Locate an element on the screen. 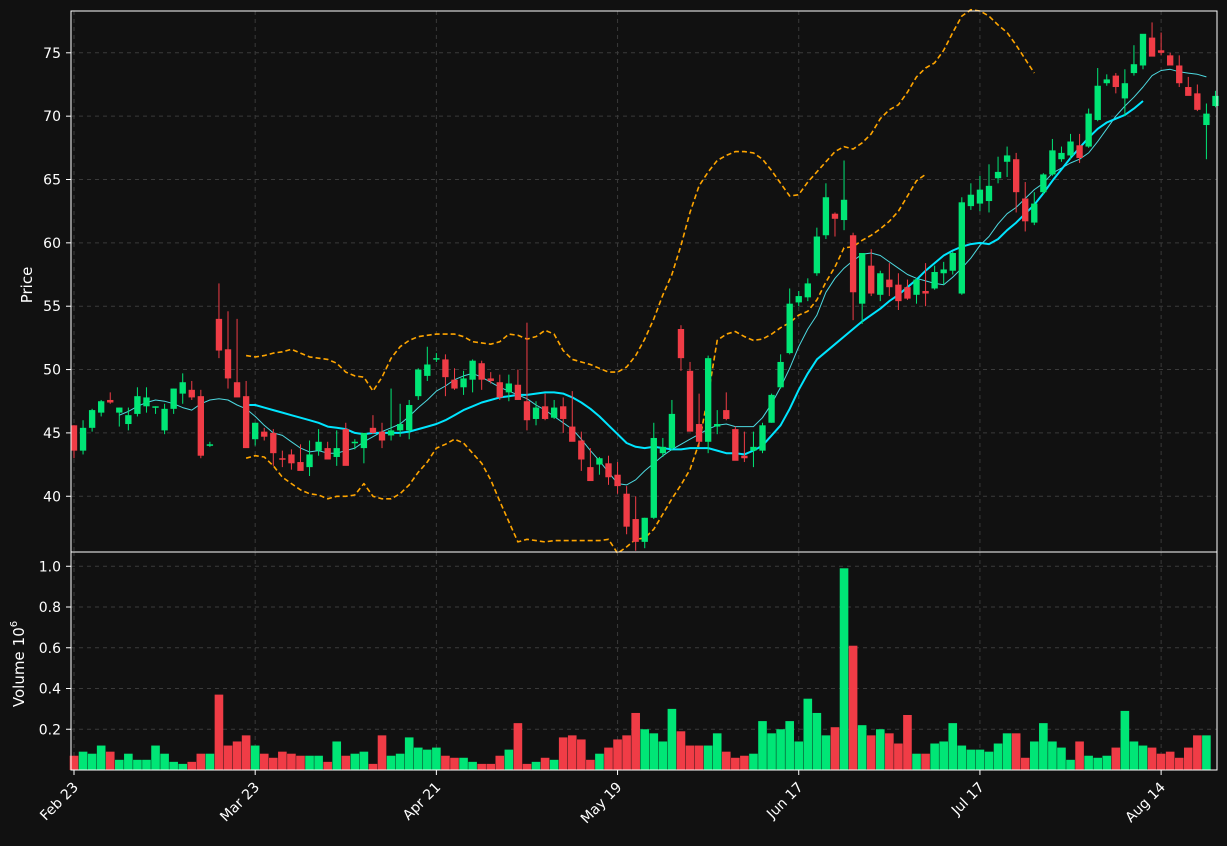 The width and height of the screenshot is (1227, 846). volume-axis-label: Volume106 is located at coordinates (18, 664).